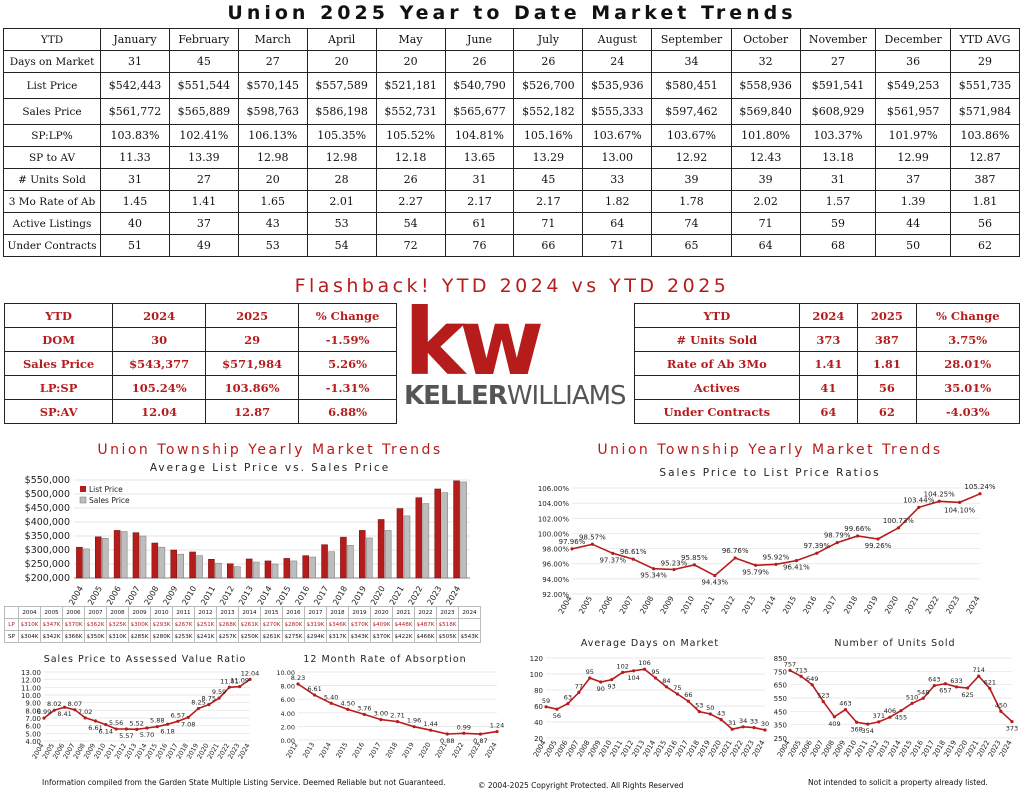 This screenshot has height=791, width=1024. Describe the element at coordinates (887, 387) in the screenshot. I see `compare-cell: 56` at that location.